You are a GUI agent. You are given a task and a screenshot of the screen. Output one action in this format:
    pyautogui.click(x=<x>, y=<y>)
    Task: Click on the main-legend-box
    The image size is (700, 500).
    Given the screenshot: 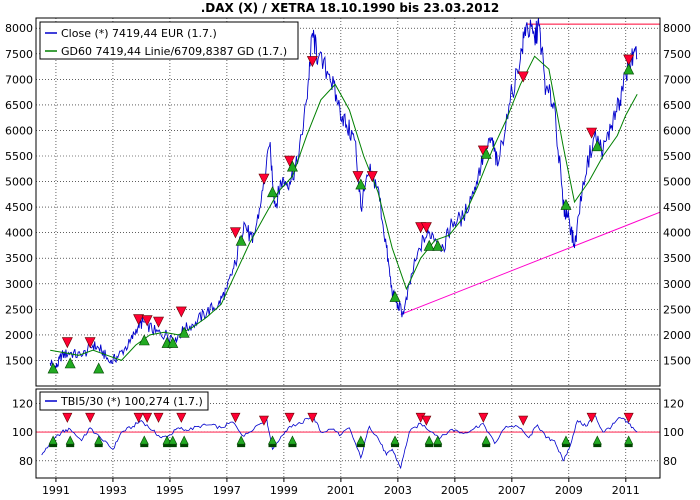 What is the action you would take?
    pyautogui.click(x=169, y=40)
    